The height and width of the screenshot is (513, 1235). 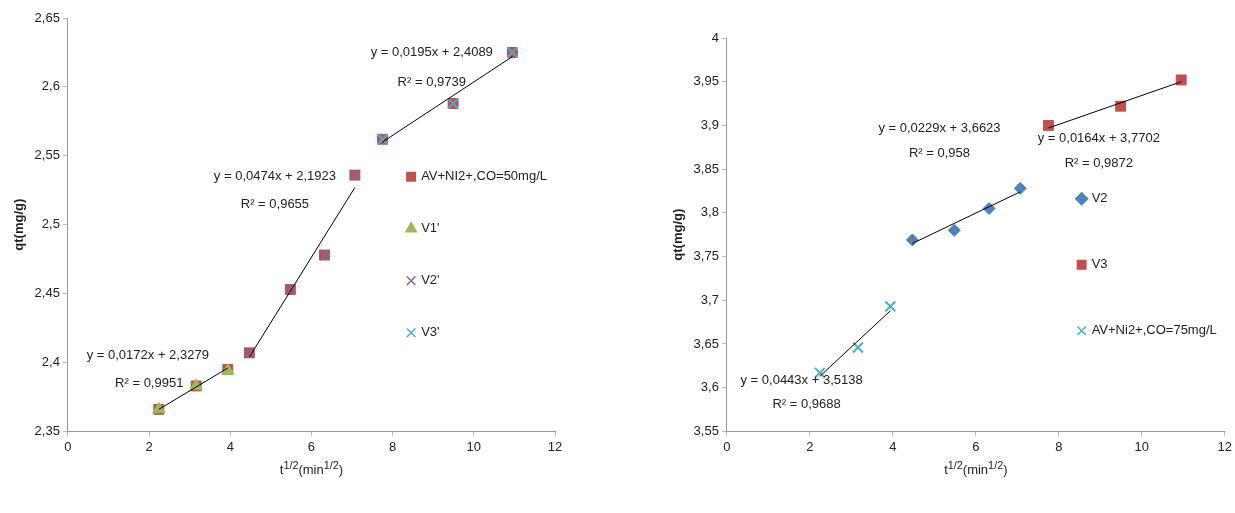 What do you see at coordinates (274, 175) in the screenshot?
I see `annotation: y = 0,0474x + 2,1923` at bounding box center [274, 175].